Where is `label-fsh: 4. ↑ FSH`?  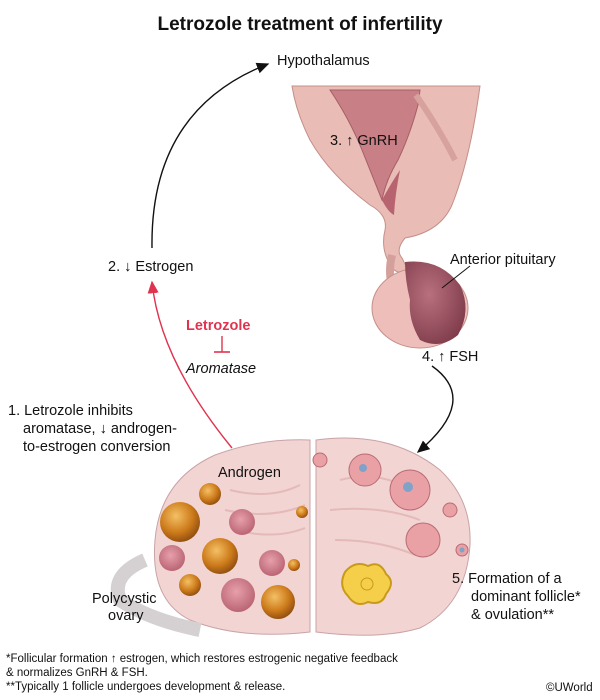
label-fsh: 4. ↑ FSH is located at coordinates (450, 357).